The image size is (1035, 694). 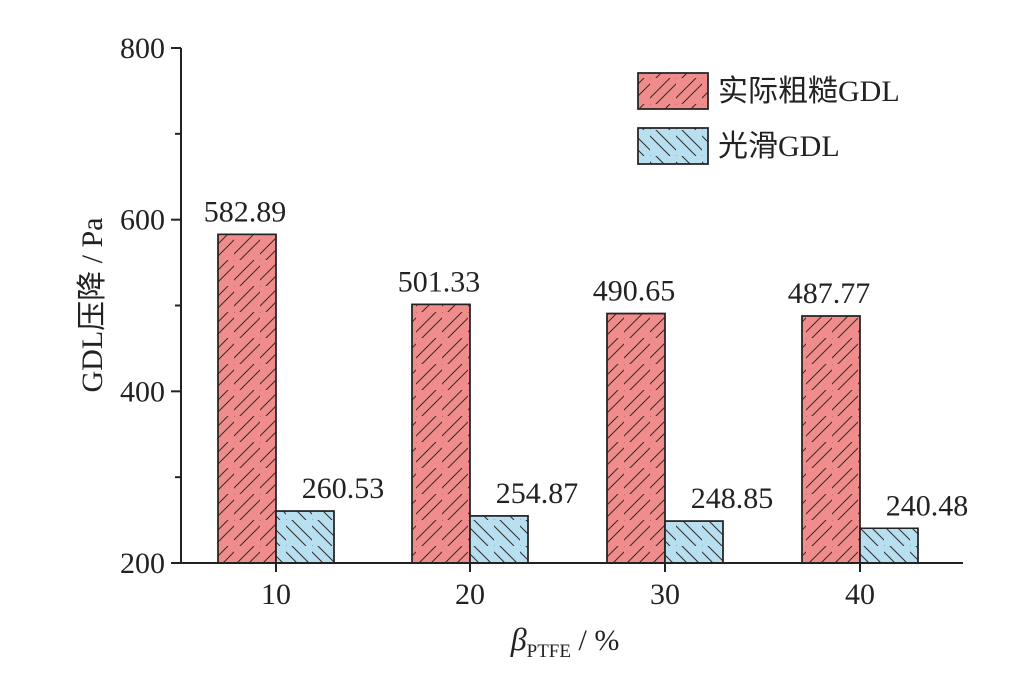 I want to click on data-label-smooth-30: 248.85, so click(x=732, y=498).